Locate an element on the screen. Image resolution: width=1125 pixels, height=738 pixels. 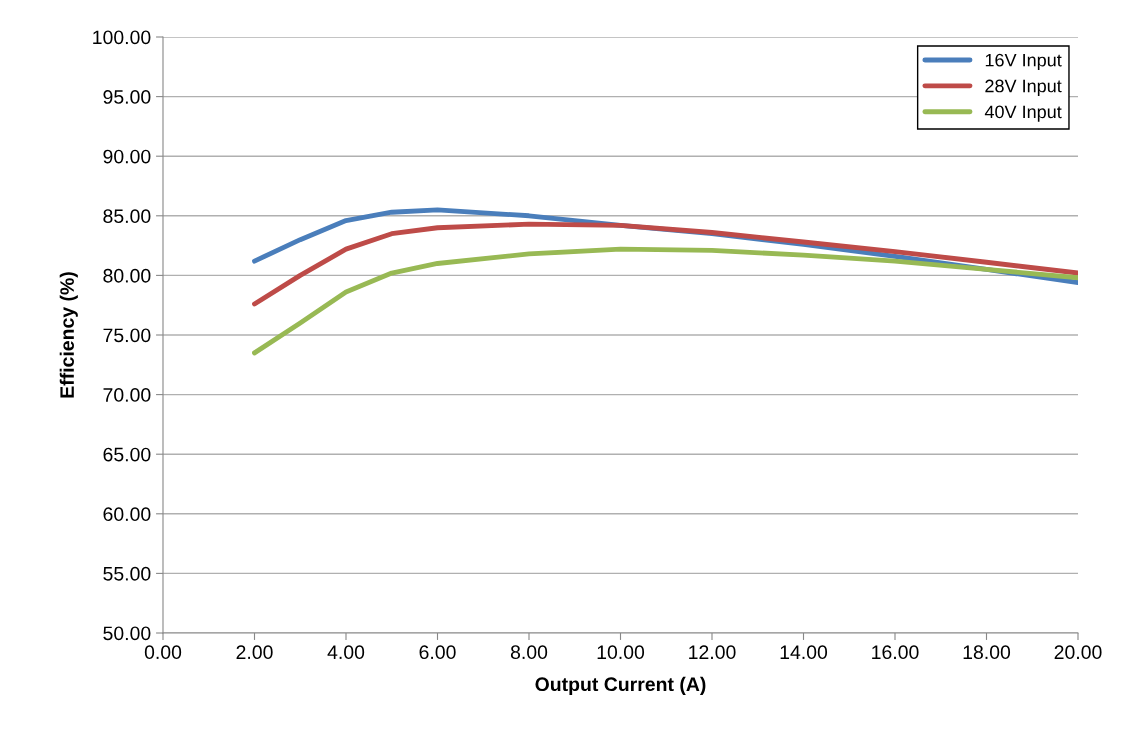
y-tick-label: 100.00 is located at coordinates (122, 37).